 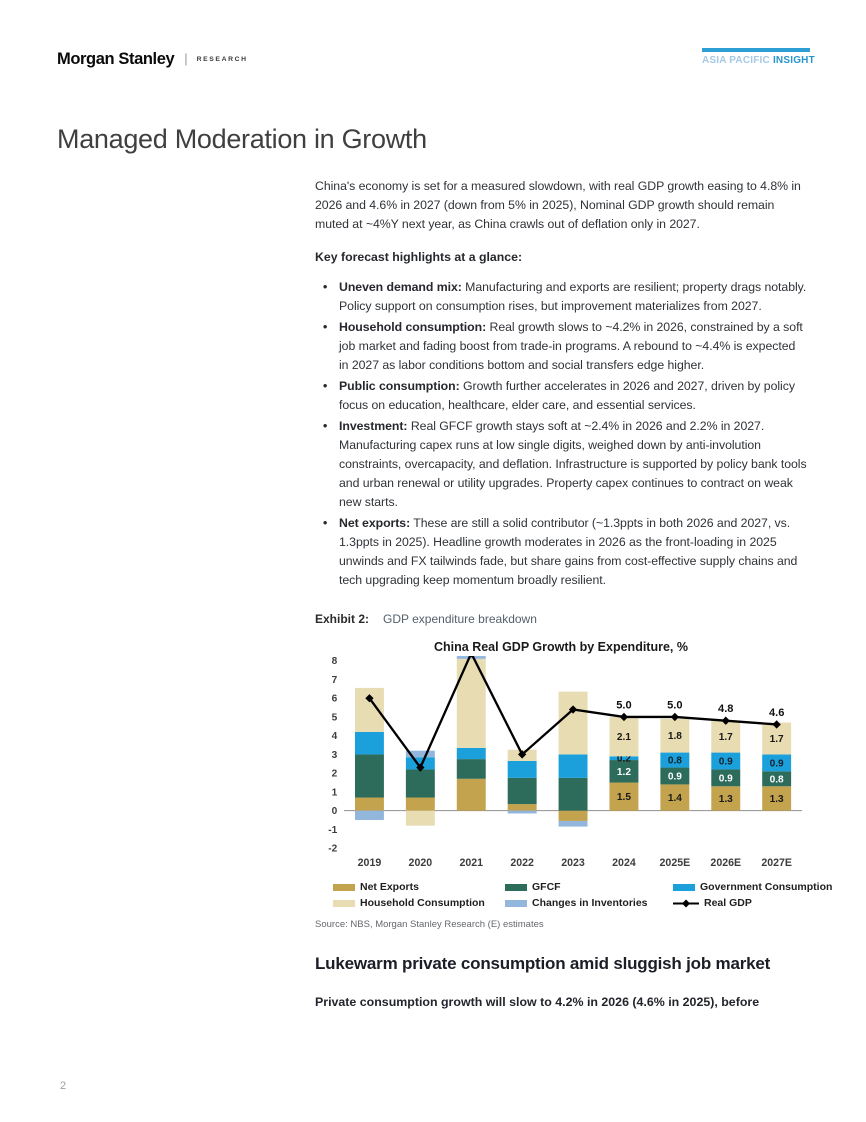 I want to click on chart-title: China Real GDP Growth by Expenditure, %, so click(x=561, y=647).